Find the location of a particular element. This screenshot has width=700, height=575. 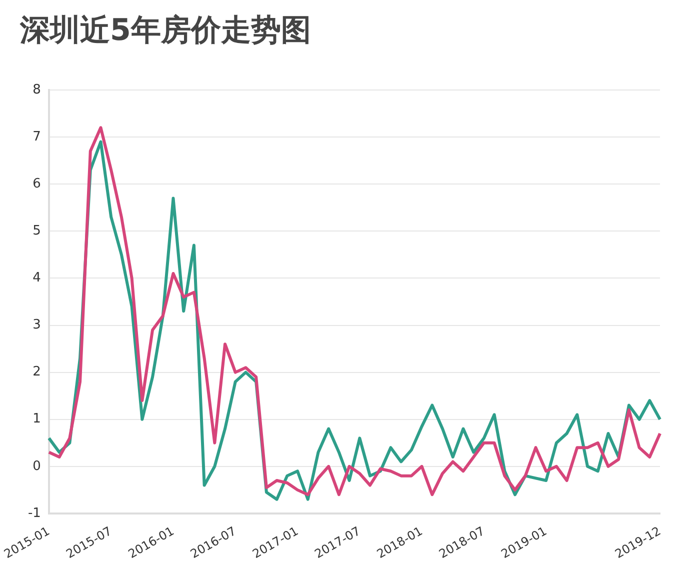

y-tick-label: 1 is located at coordinates (36, 419).